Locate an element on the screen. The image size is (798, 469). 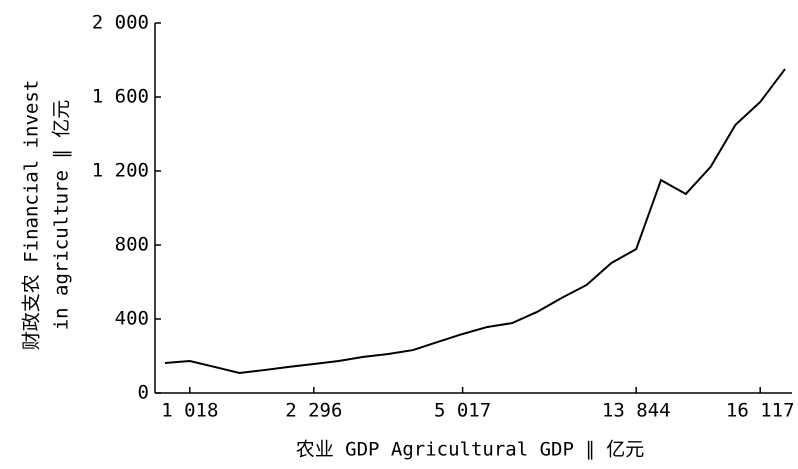
y-axis-title: 财政支农 Financial invest is located at coordinates (32, 215).